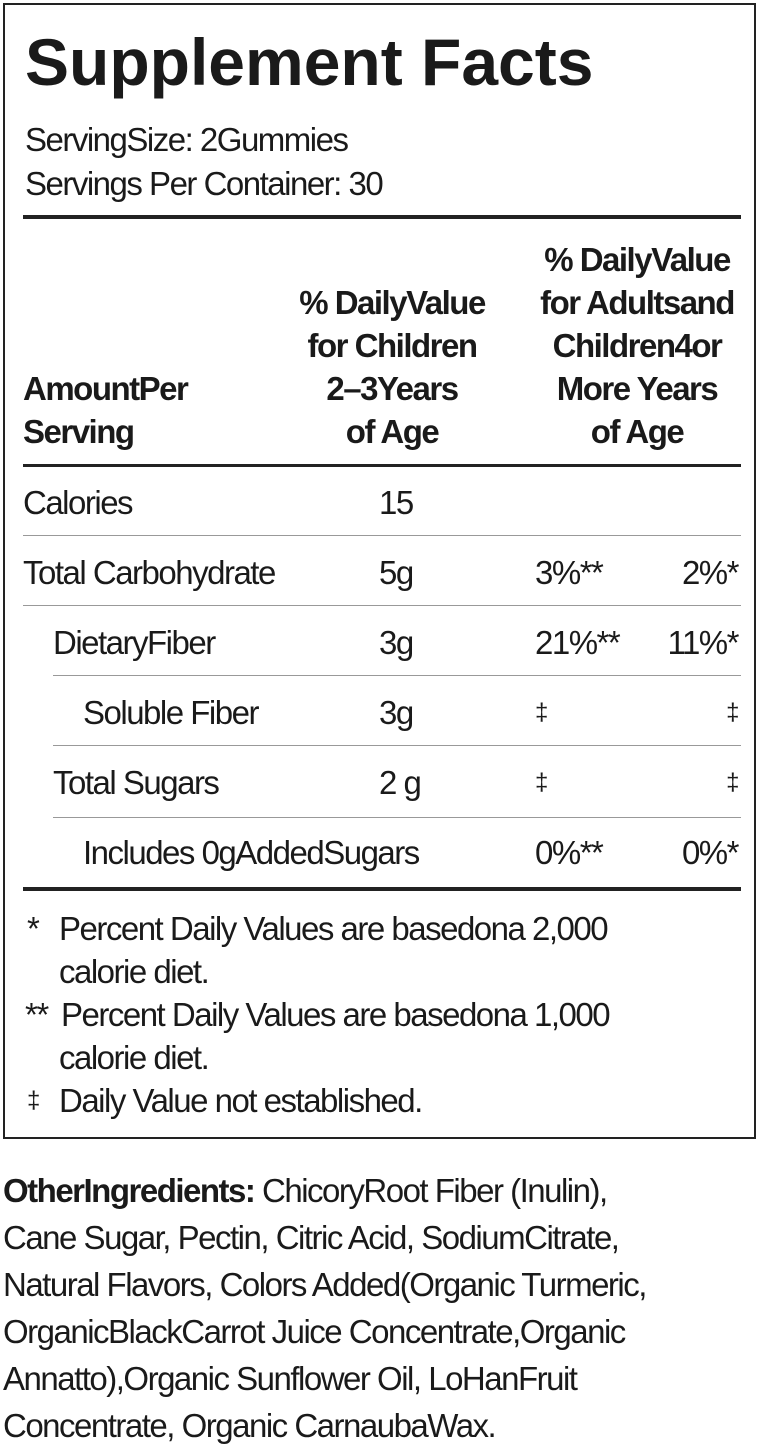  What do you see at coordinates (204, 183) in the screenshot?
I see `servings-per-container: Servings Per Container: 30` at bounding box center [204, 183].